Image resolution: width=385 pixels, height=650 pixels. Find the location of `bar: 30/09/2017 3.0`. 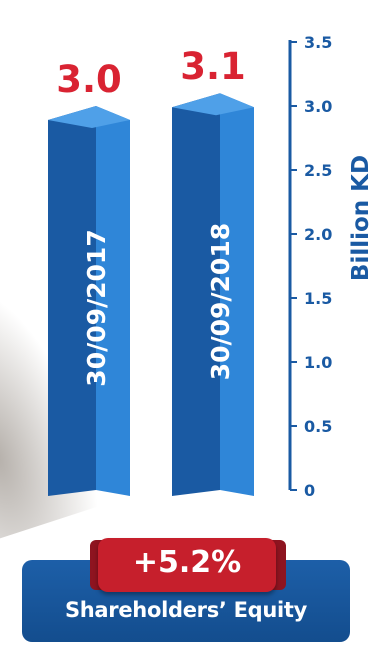

bar: 30/09/2017 3.0 is located at coordinates (89, 277).